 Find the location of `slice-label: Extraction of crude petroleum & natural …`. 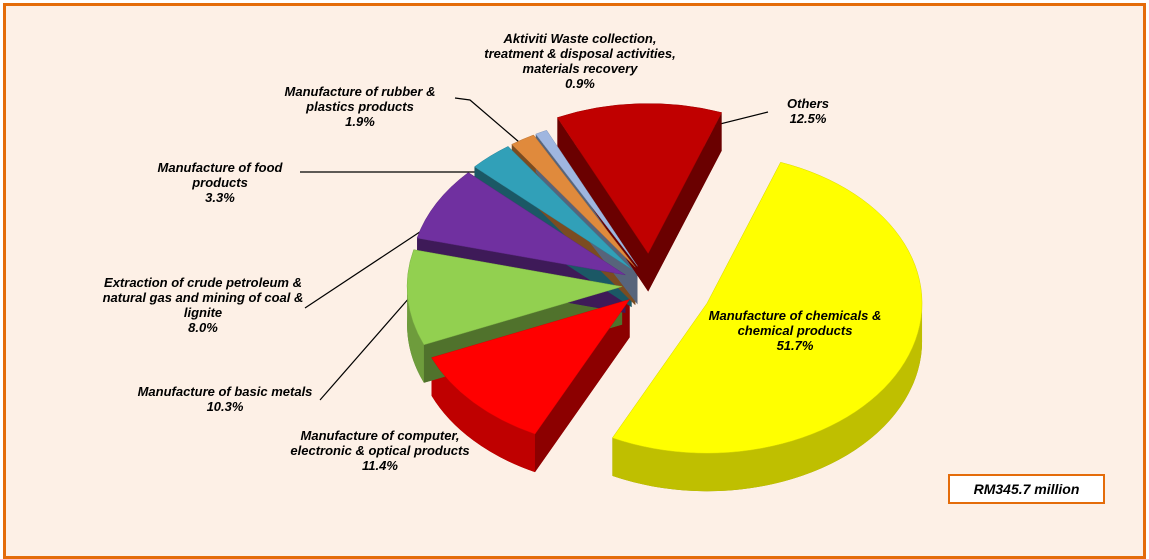

slice-label: Extraction of crude petroleum & natural … is located at coordinates (203, 305).